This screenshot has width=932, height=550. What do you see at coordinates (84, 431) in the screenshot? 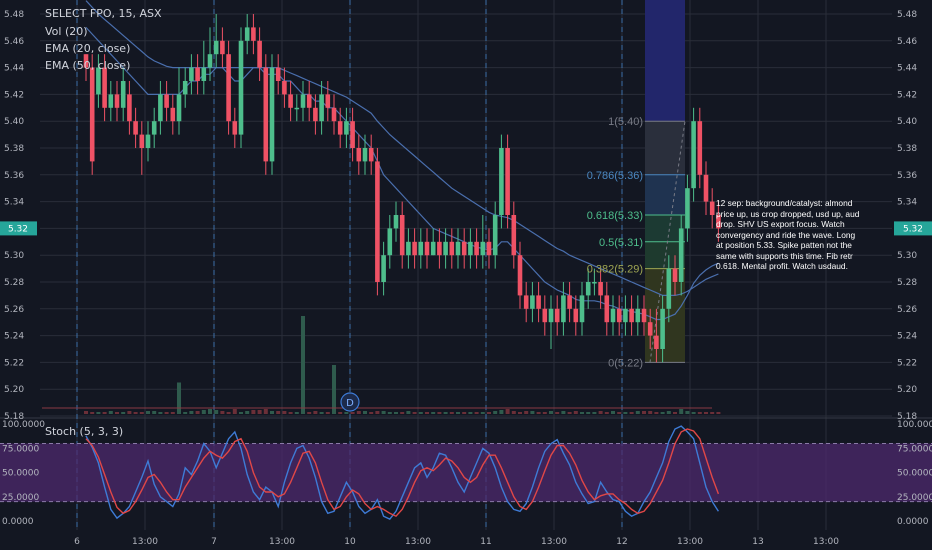
I see `legend-stoch: Stoch (5, 3, 3)` at bounding box center [84, 431].